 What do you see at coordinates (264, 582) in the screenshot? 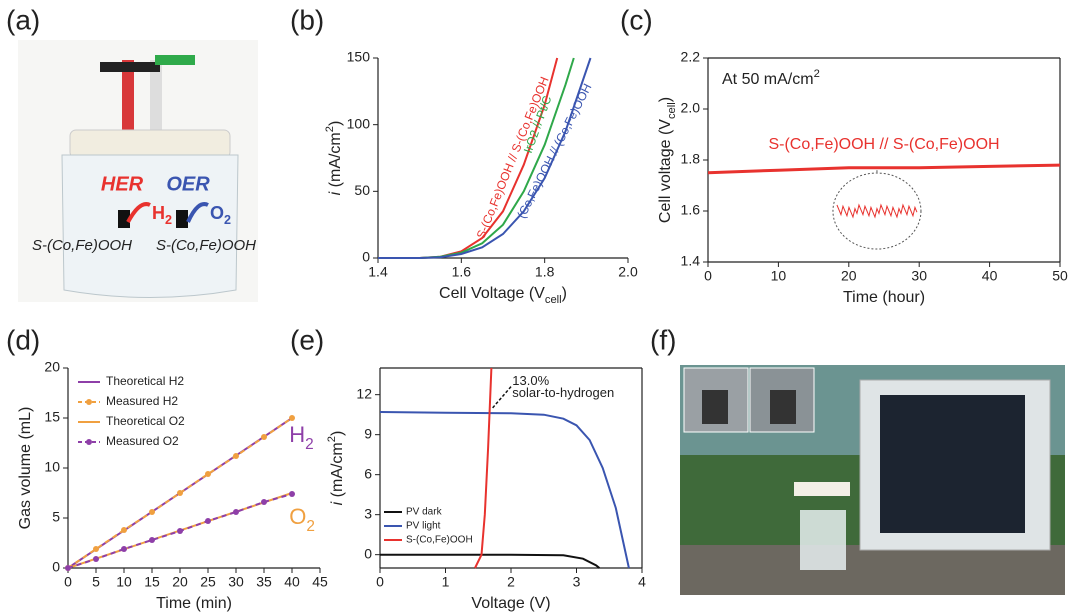
I see `x-tick-label: 35` at bounding box center [264, 582].